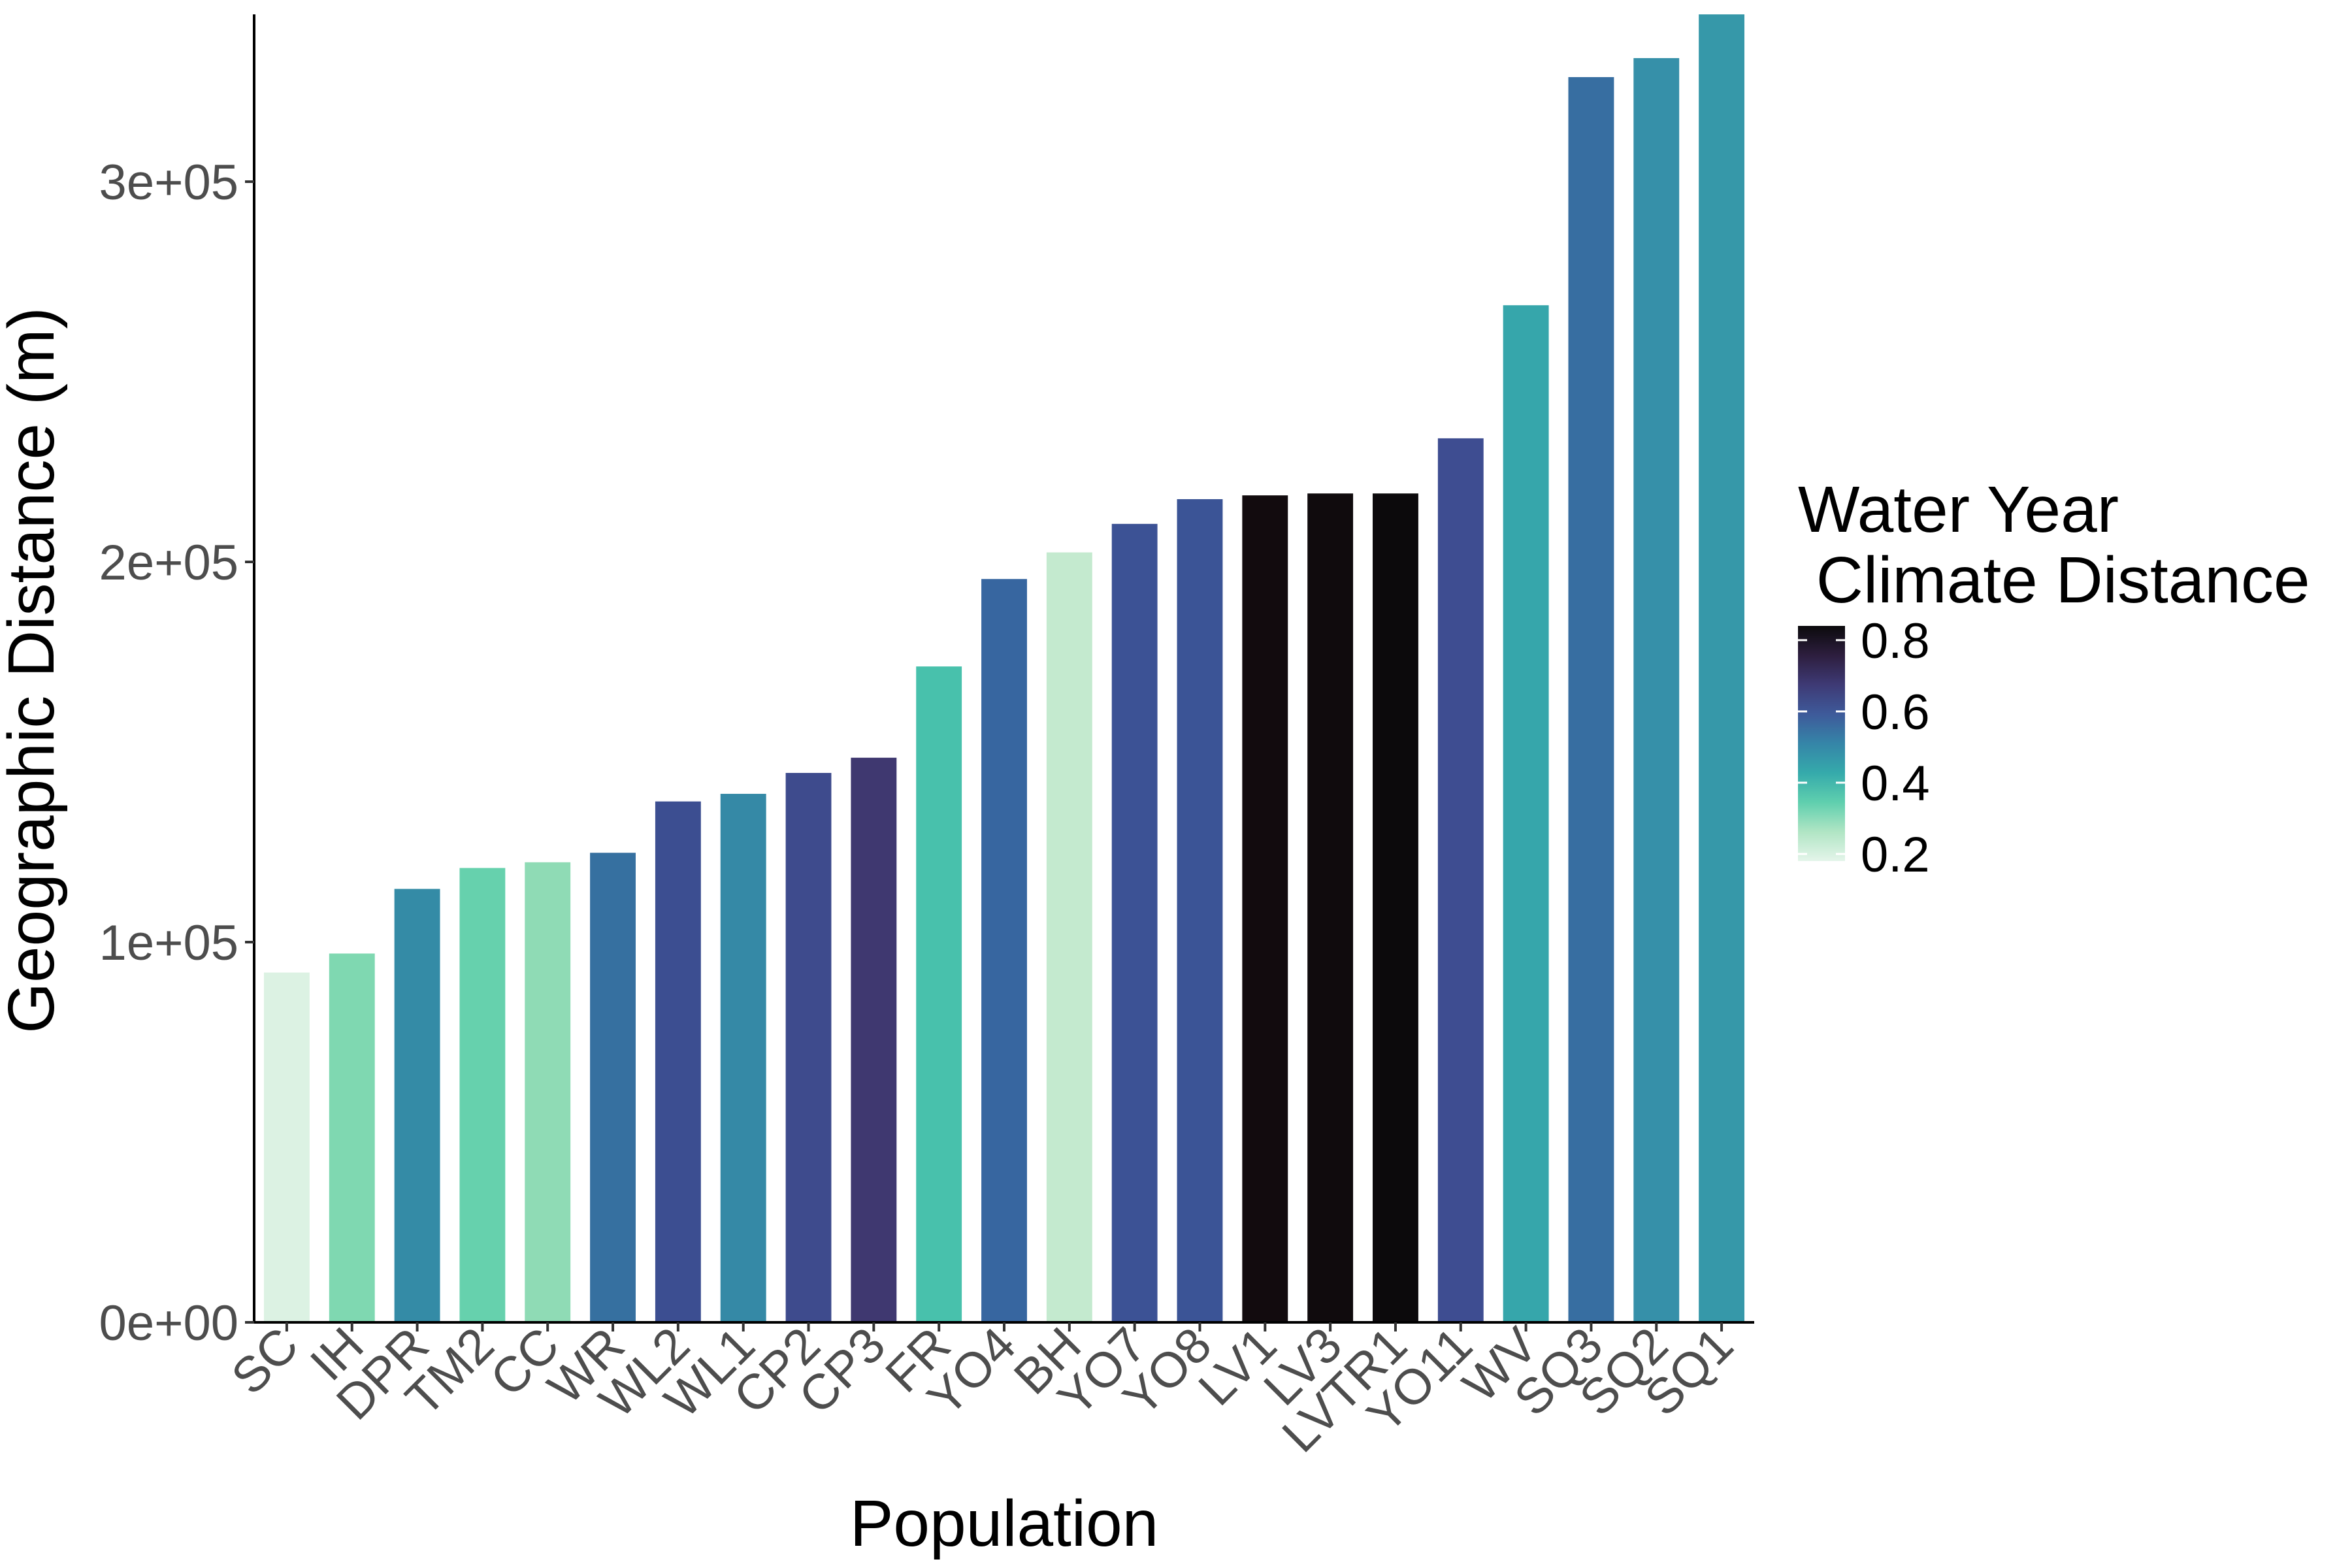 The width and height of the screenshot is (2352, 1568). Describe the element at coordinates (1656, 689) in the screenshot. I see `bar-sq2` at that location.